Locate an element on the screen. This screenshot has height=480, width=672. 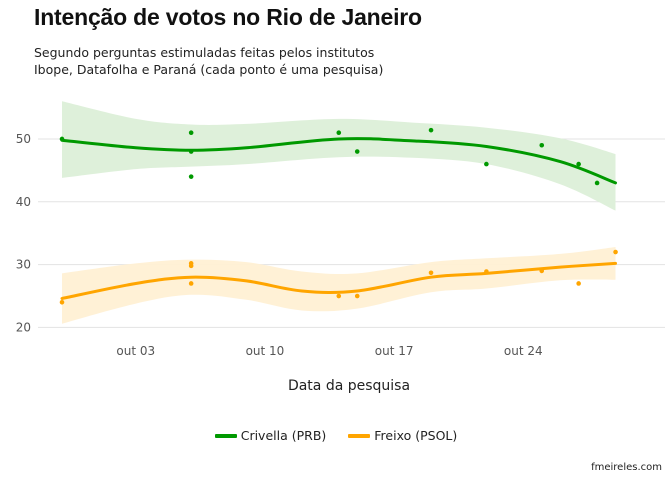
legend-swatch-freixo is located at coordinates (359, 435).